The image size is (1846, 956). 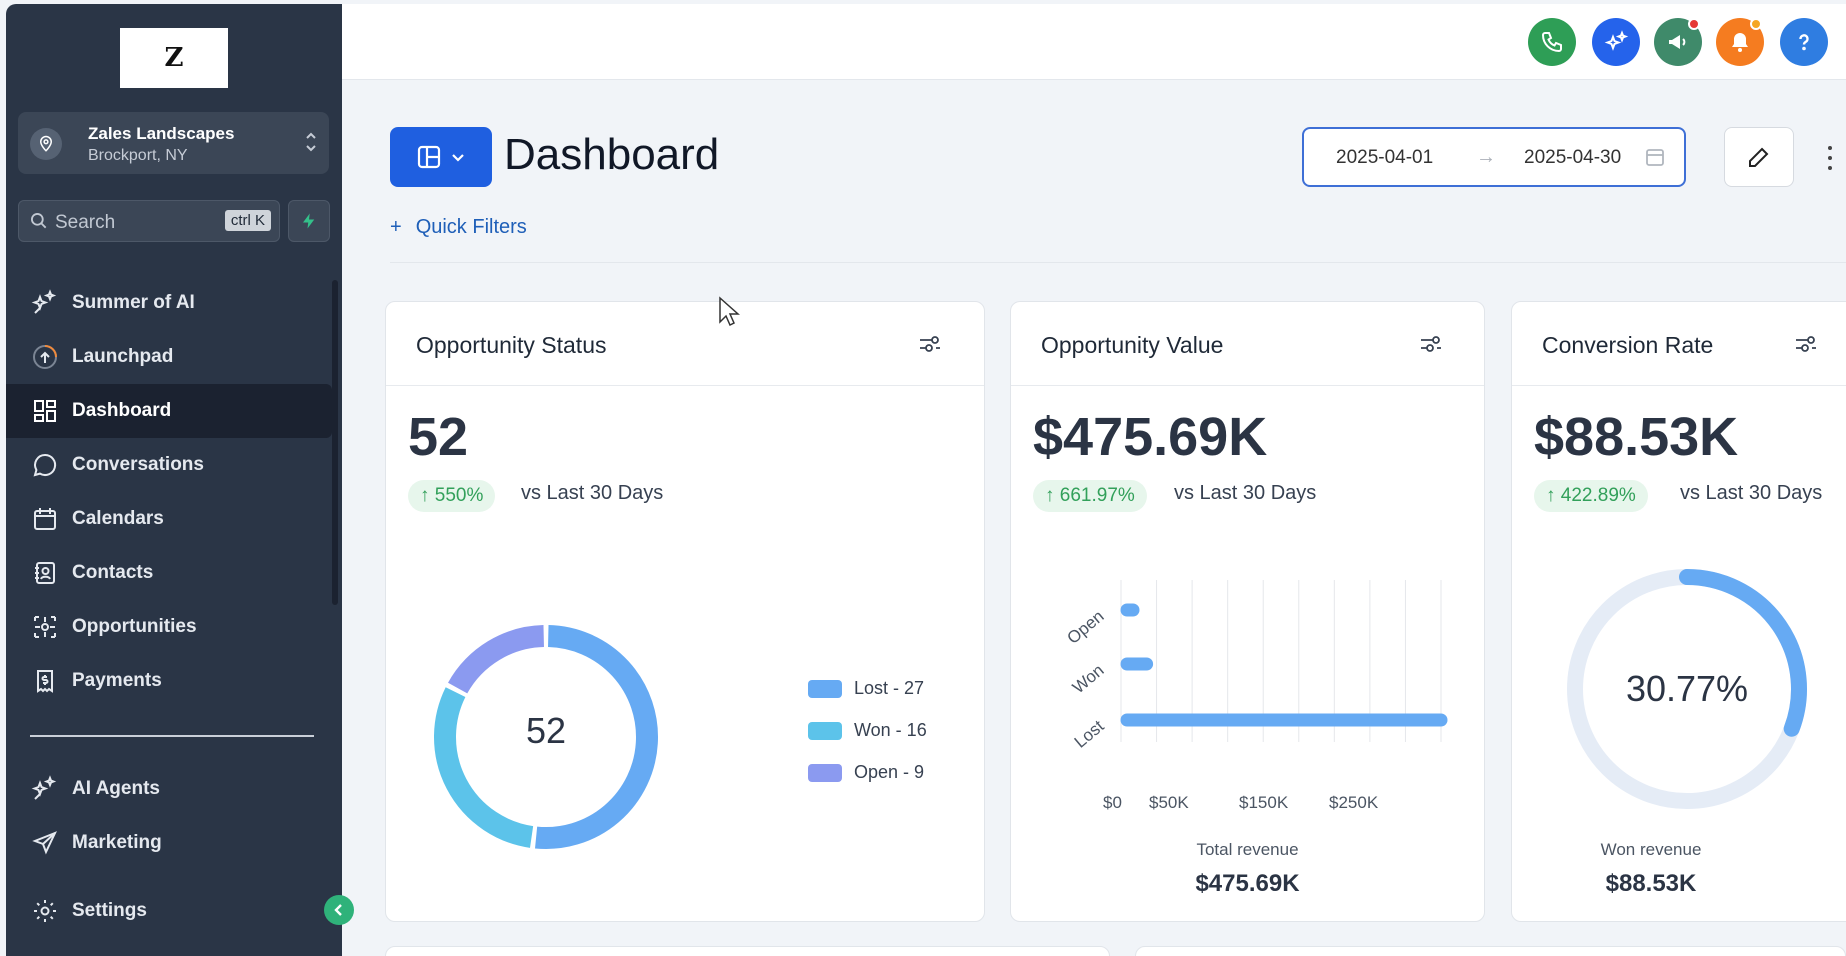 What do you see at coordinates (149, 221) in the screenshot?
I see `search-input: Search ctrl K` at bounding box center [149, 221].